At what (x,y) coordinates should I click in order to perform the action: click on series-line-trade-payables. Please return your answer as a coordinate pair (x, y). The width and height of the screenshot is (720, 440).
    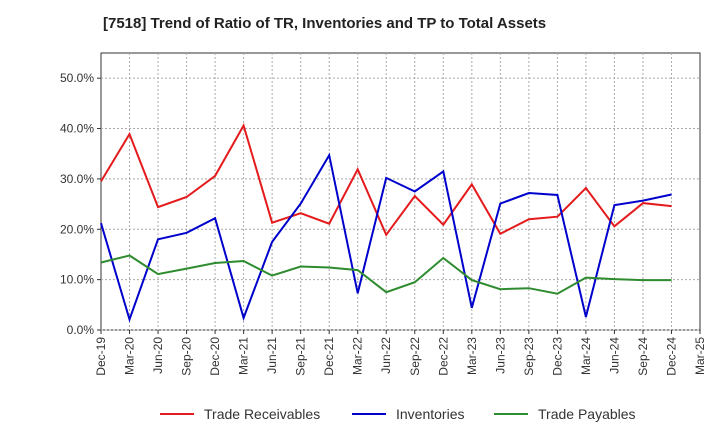
    Looking at the image, I should click on (386, 274).